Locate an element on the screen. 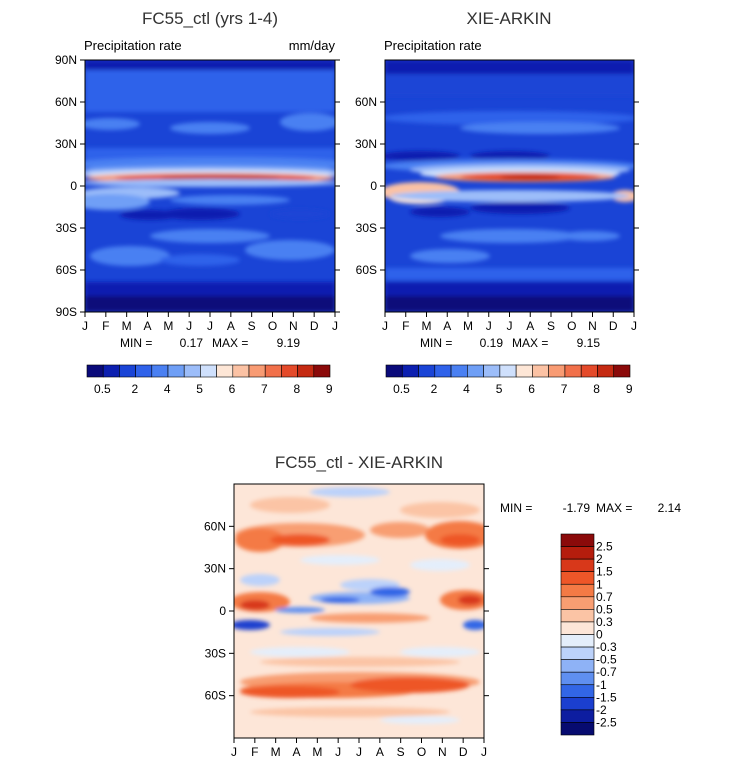 This screenshot has width=733, height=767. x-tick-label: F is located at coordinates (405, 326).